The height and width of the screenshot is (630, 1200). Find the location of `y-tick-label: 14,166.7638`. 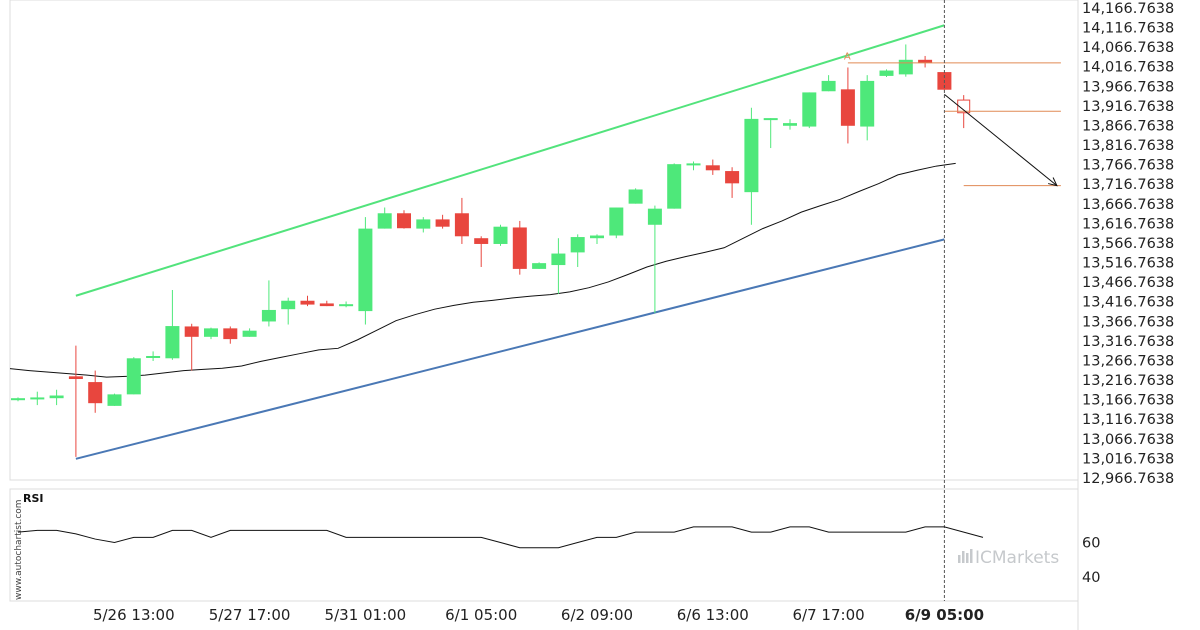

y-tick-label: 14,166.7638 is located at coordinates (1128, 9).